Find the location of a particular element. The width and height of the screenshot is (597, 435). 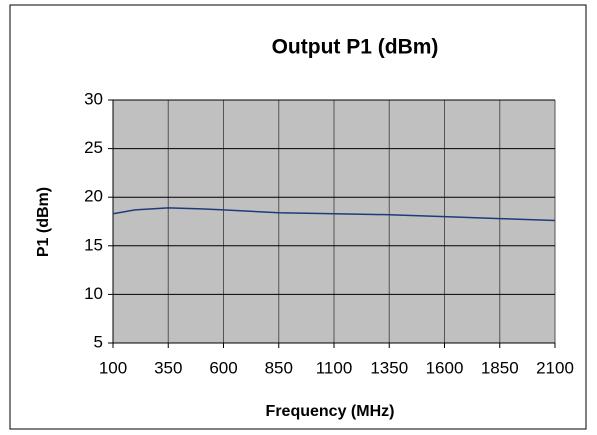

x-axis-title: Frequency (MHz) is located at coordinates (330, 411).